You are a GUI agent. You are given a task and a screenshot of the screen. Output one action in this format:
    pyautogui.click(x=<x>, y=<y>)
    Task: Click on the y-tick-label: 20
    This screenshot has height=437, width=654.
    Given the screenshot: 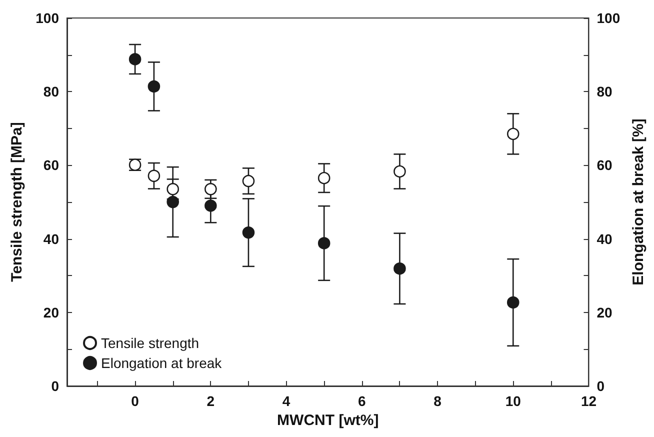 What is the action you would take?
    pyautogui.click(x=51, y=312)
    